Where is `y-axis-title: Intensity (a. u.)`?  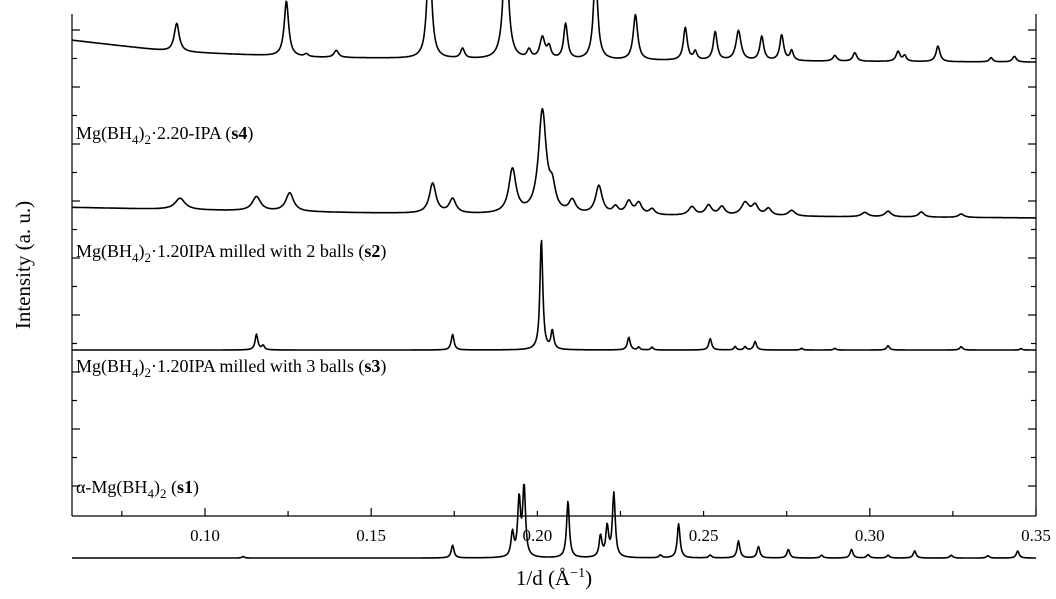 y-axis-title: Intensity (a. u.) is located at coordinates (23, 265).